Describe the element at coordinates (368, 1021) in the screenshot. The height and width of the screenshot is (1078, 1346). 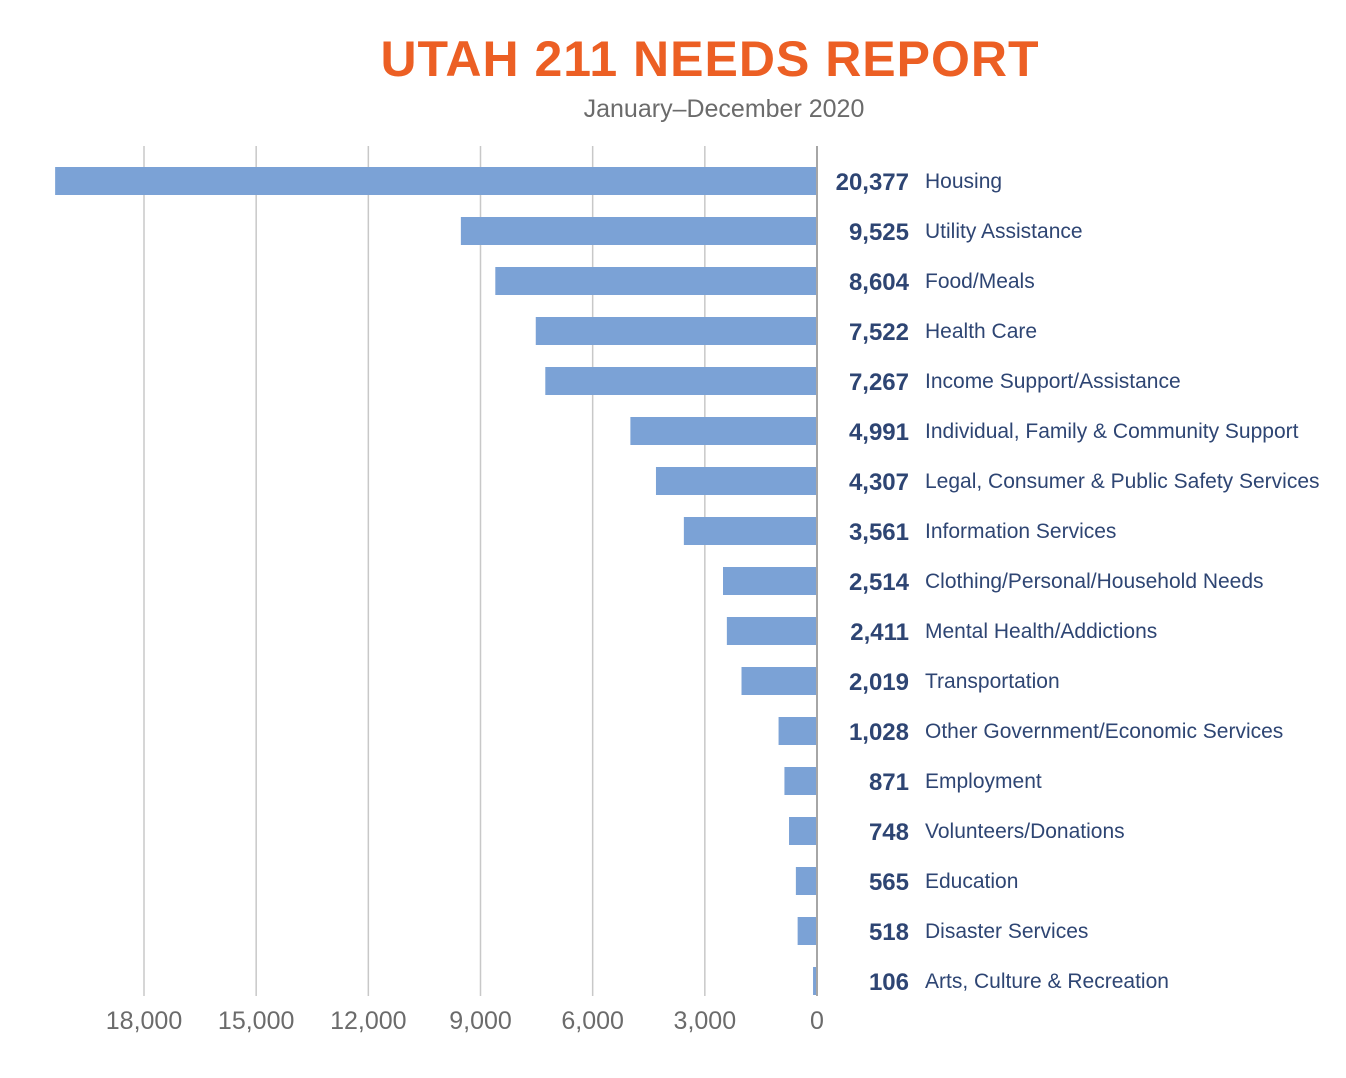
I see `x-tick-label: 12,000` at that location.